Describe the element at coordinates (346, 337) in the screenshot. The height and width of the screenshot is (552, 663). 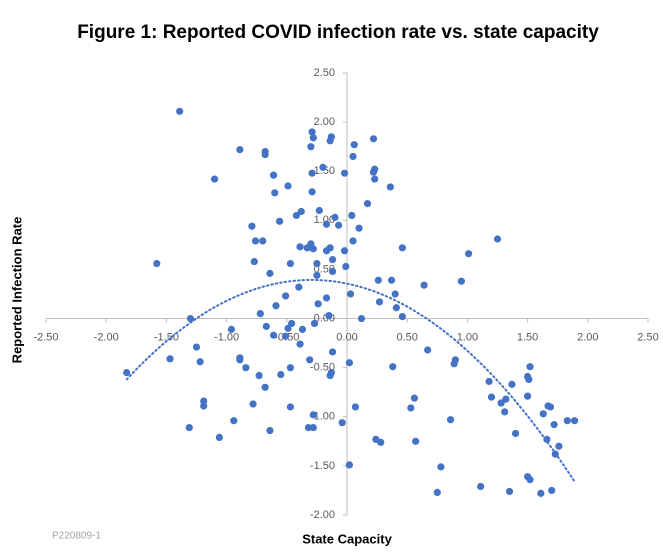
I see `x-tick-label: 0.00` at that location.